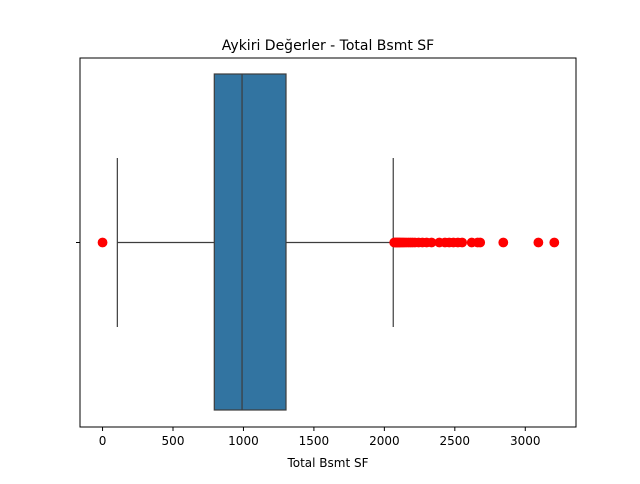 This screenshot has width=640, height=484. I want to click on x-tick-label: 2000, so click(384, 441).